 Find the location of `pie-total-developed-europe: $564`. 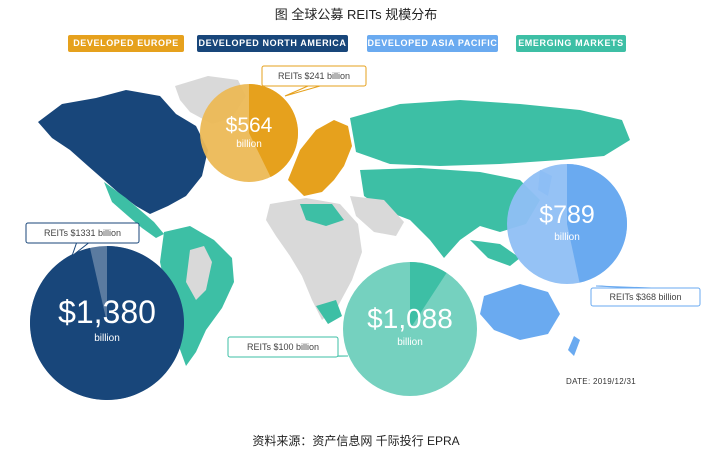

pie-total-developed-europe: $564 is located at coordinates (249, 126).